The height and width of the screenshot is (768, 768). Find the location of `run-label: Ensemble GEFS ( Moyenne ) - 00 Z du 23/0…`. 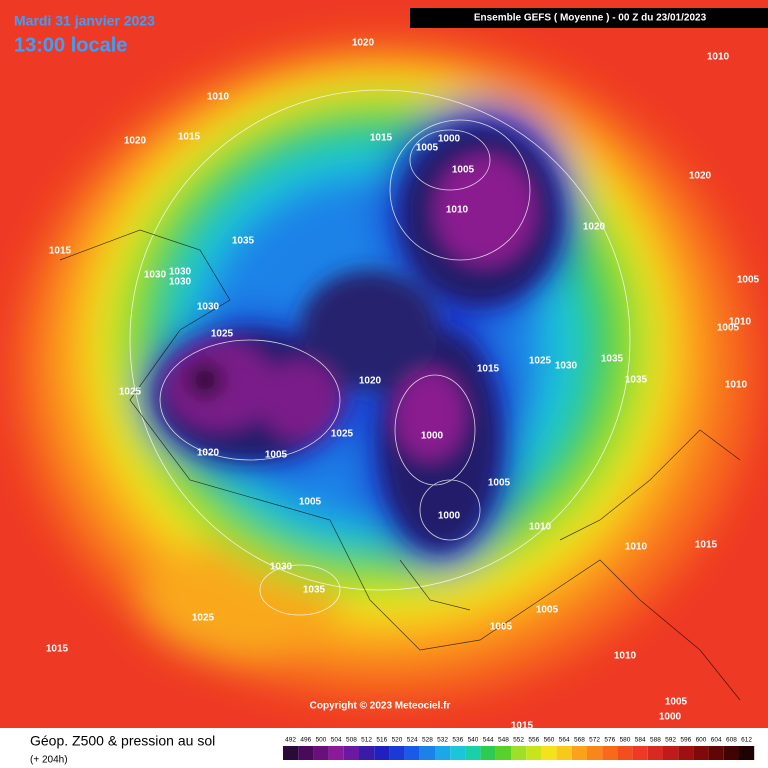

run-label: Ensemble GEFS ( Moyenne ) - 00 Z du 23/0… is located at coordinates (590, 18).